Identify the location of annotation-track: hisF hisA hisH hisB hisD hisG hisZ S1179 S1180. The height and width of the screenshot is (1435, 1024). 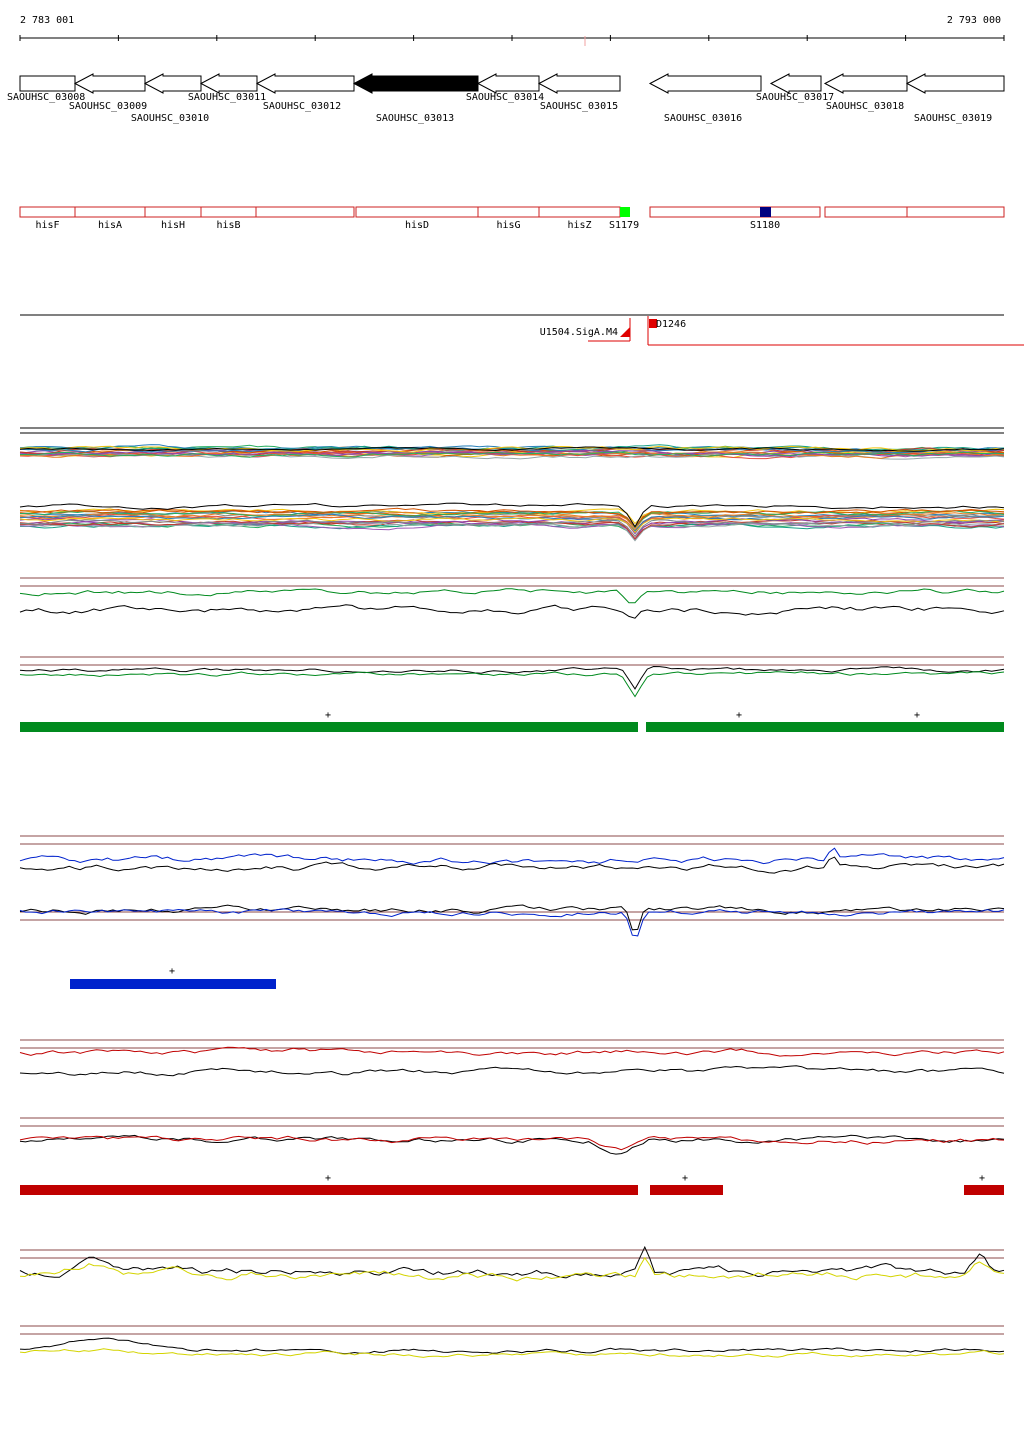
(512, 218).